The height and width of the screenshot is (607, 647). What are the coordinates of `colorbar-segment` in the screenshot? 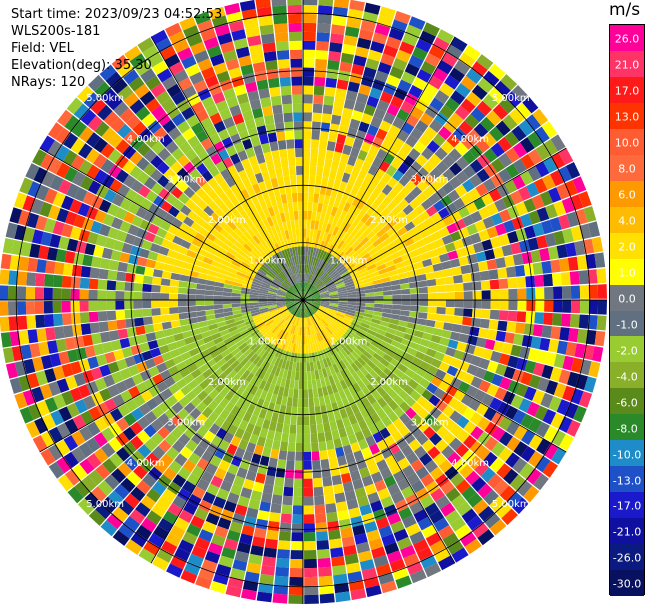 It's located at (627, 246).